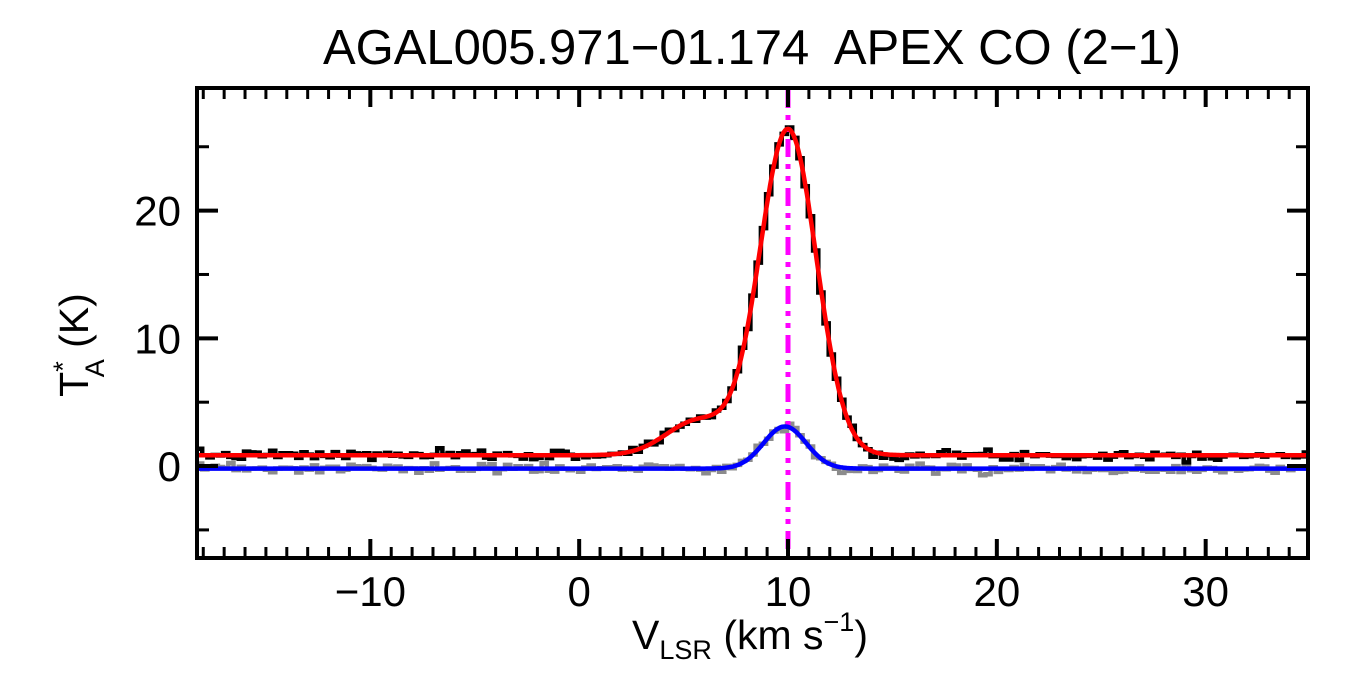  What do you see at coordinates (996, 591) in the screenshot?
I see `x-tick-label: 20` at bounding box center [996, 591].